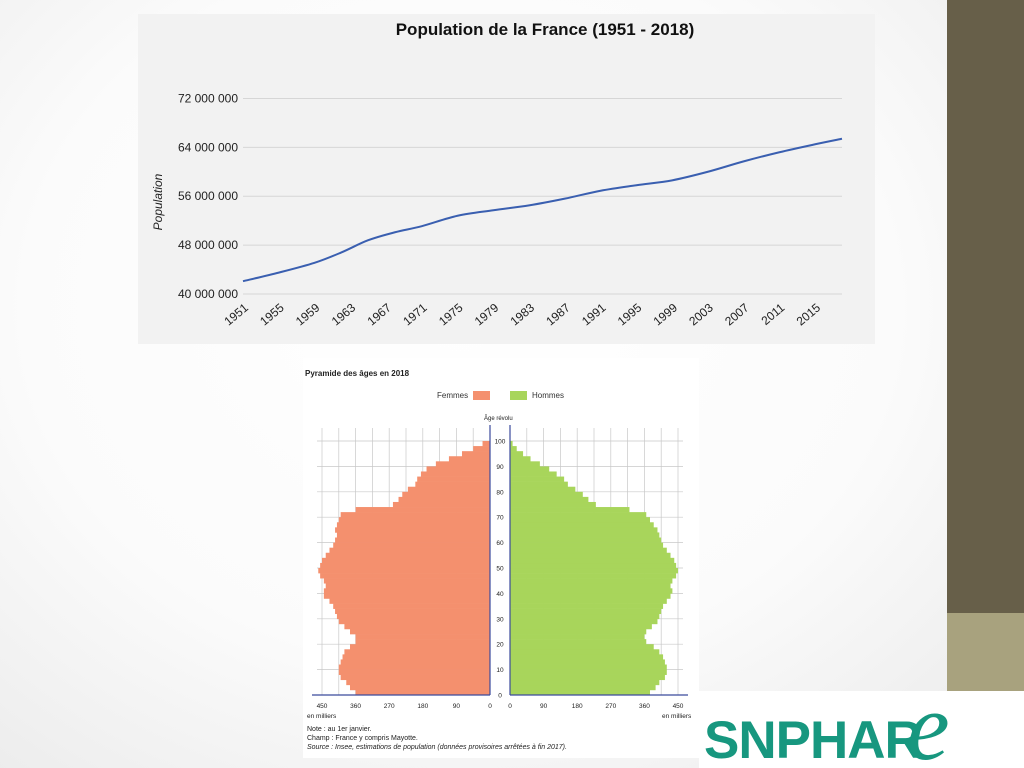  I want to click on line-x-tick-label: 2015, so click(809, 314).